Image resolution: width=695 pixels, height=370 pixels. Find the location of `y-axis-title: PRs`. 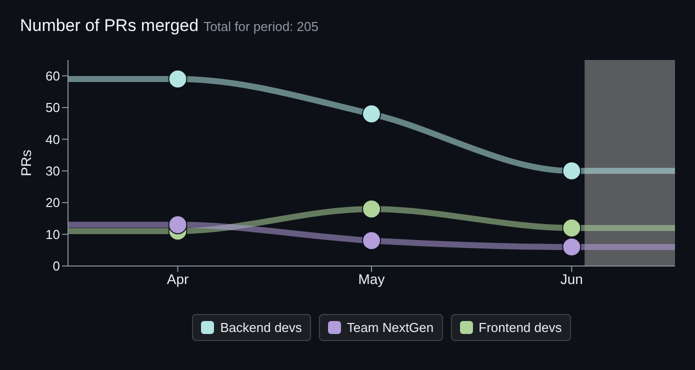

y-axis-title: PRs is located at coordinates (26, 163).